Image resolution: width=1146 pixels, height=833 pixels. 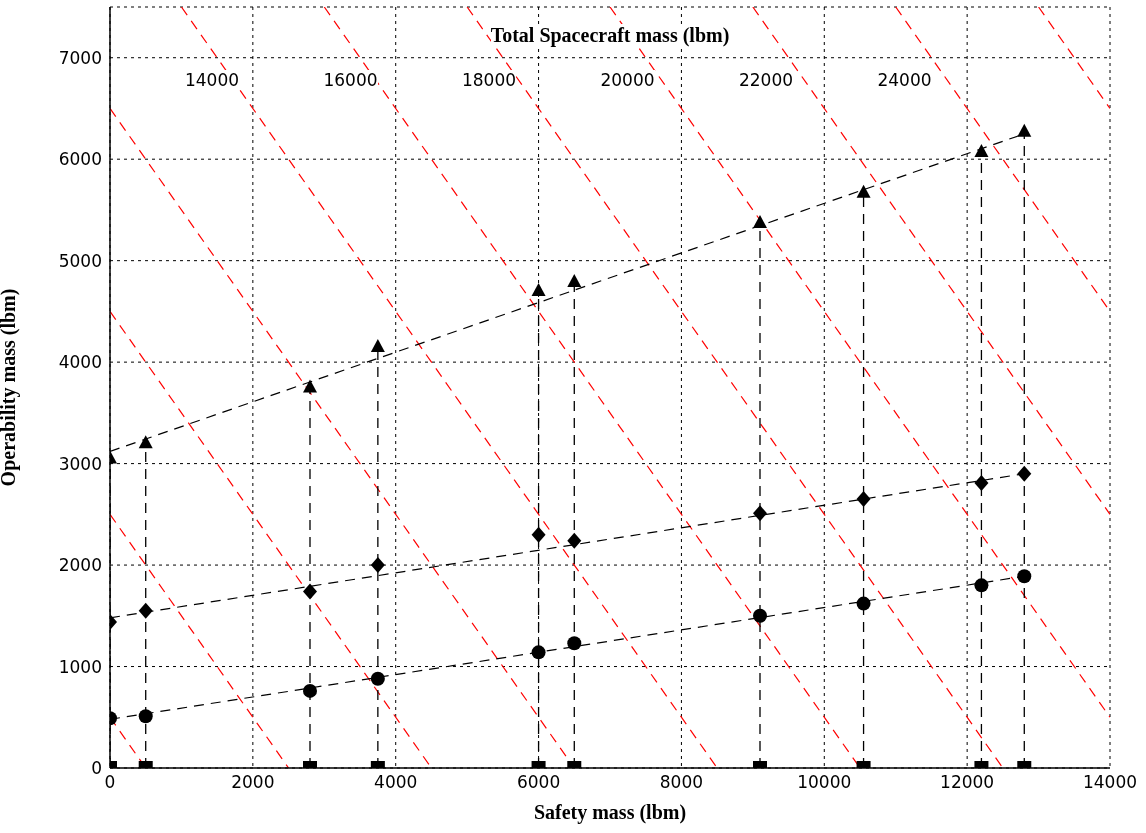 I want to click on annotation: 14000, so click(x=212, y=80).